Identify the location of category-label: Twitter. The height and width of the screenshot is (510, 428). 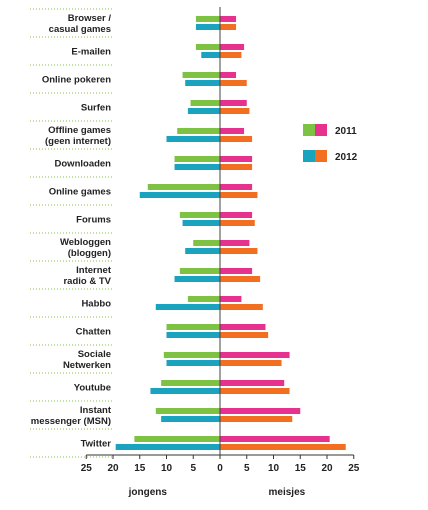
(96, 444).